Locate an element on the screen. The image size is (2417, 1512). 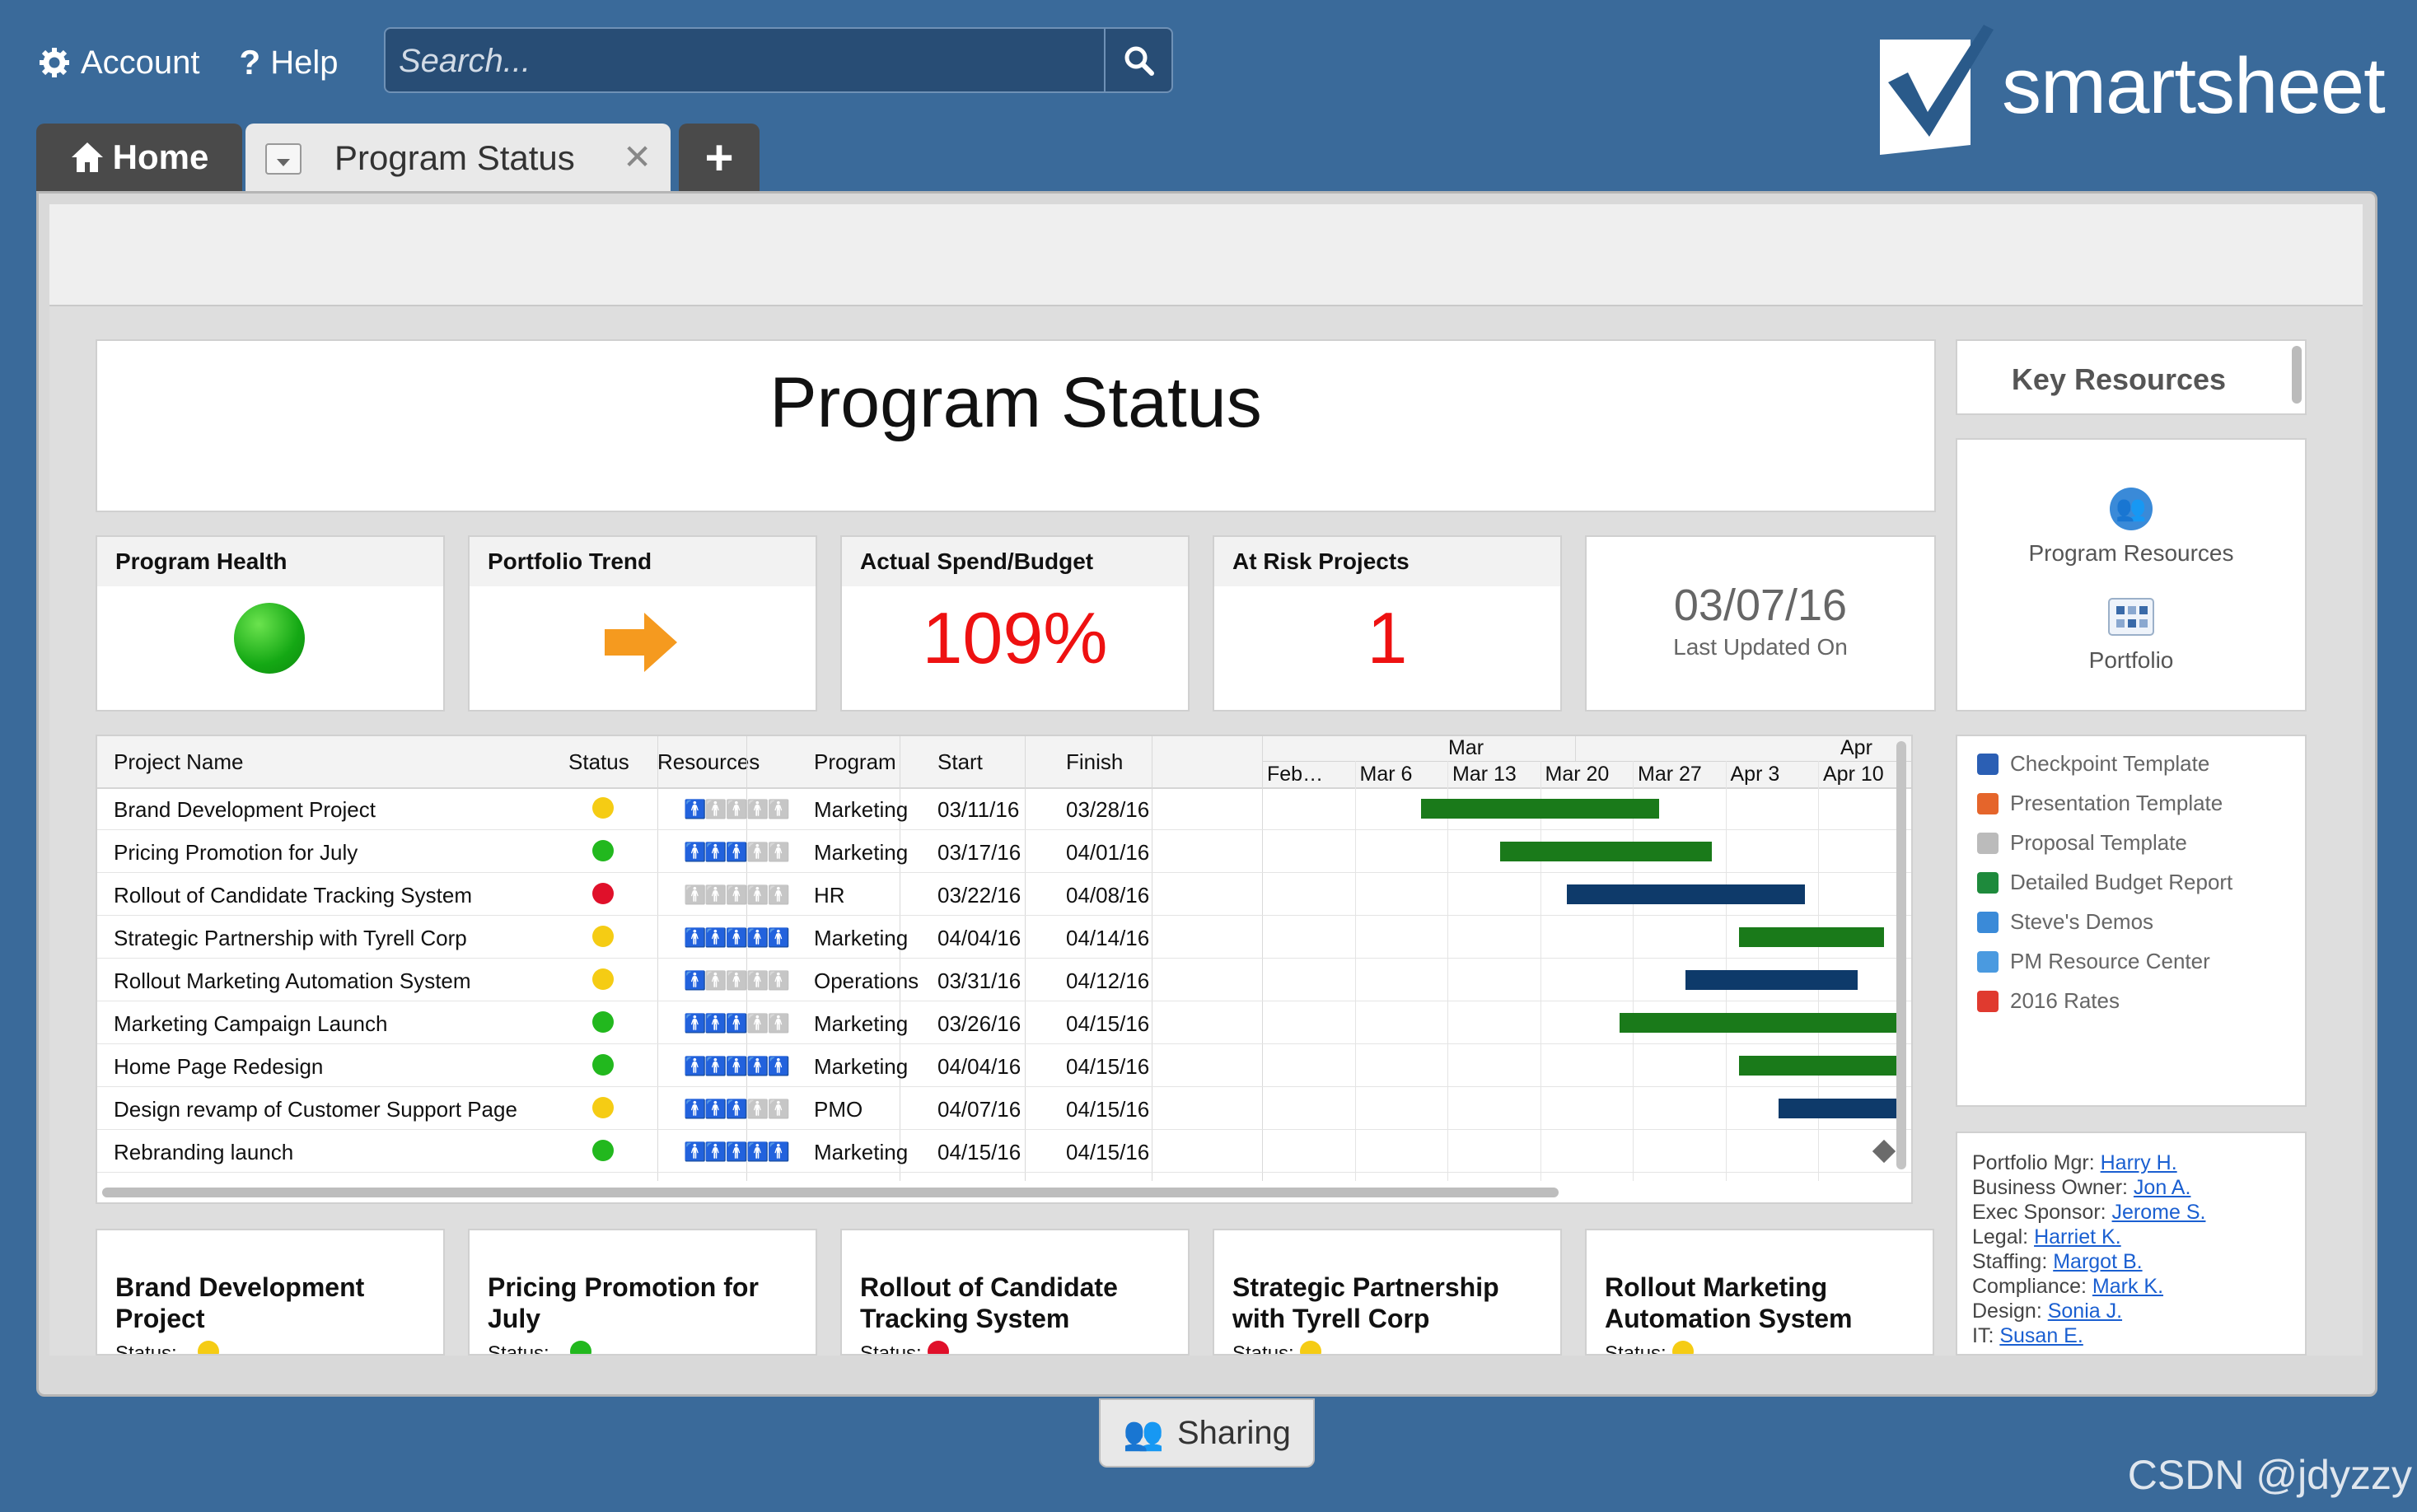
help-menu: ? Help is located at coordinates (289, 62).